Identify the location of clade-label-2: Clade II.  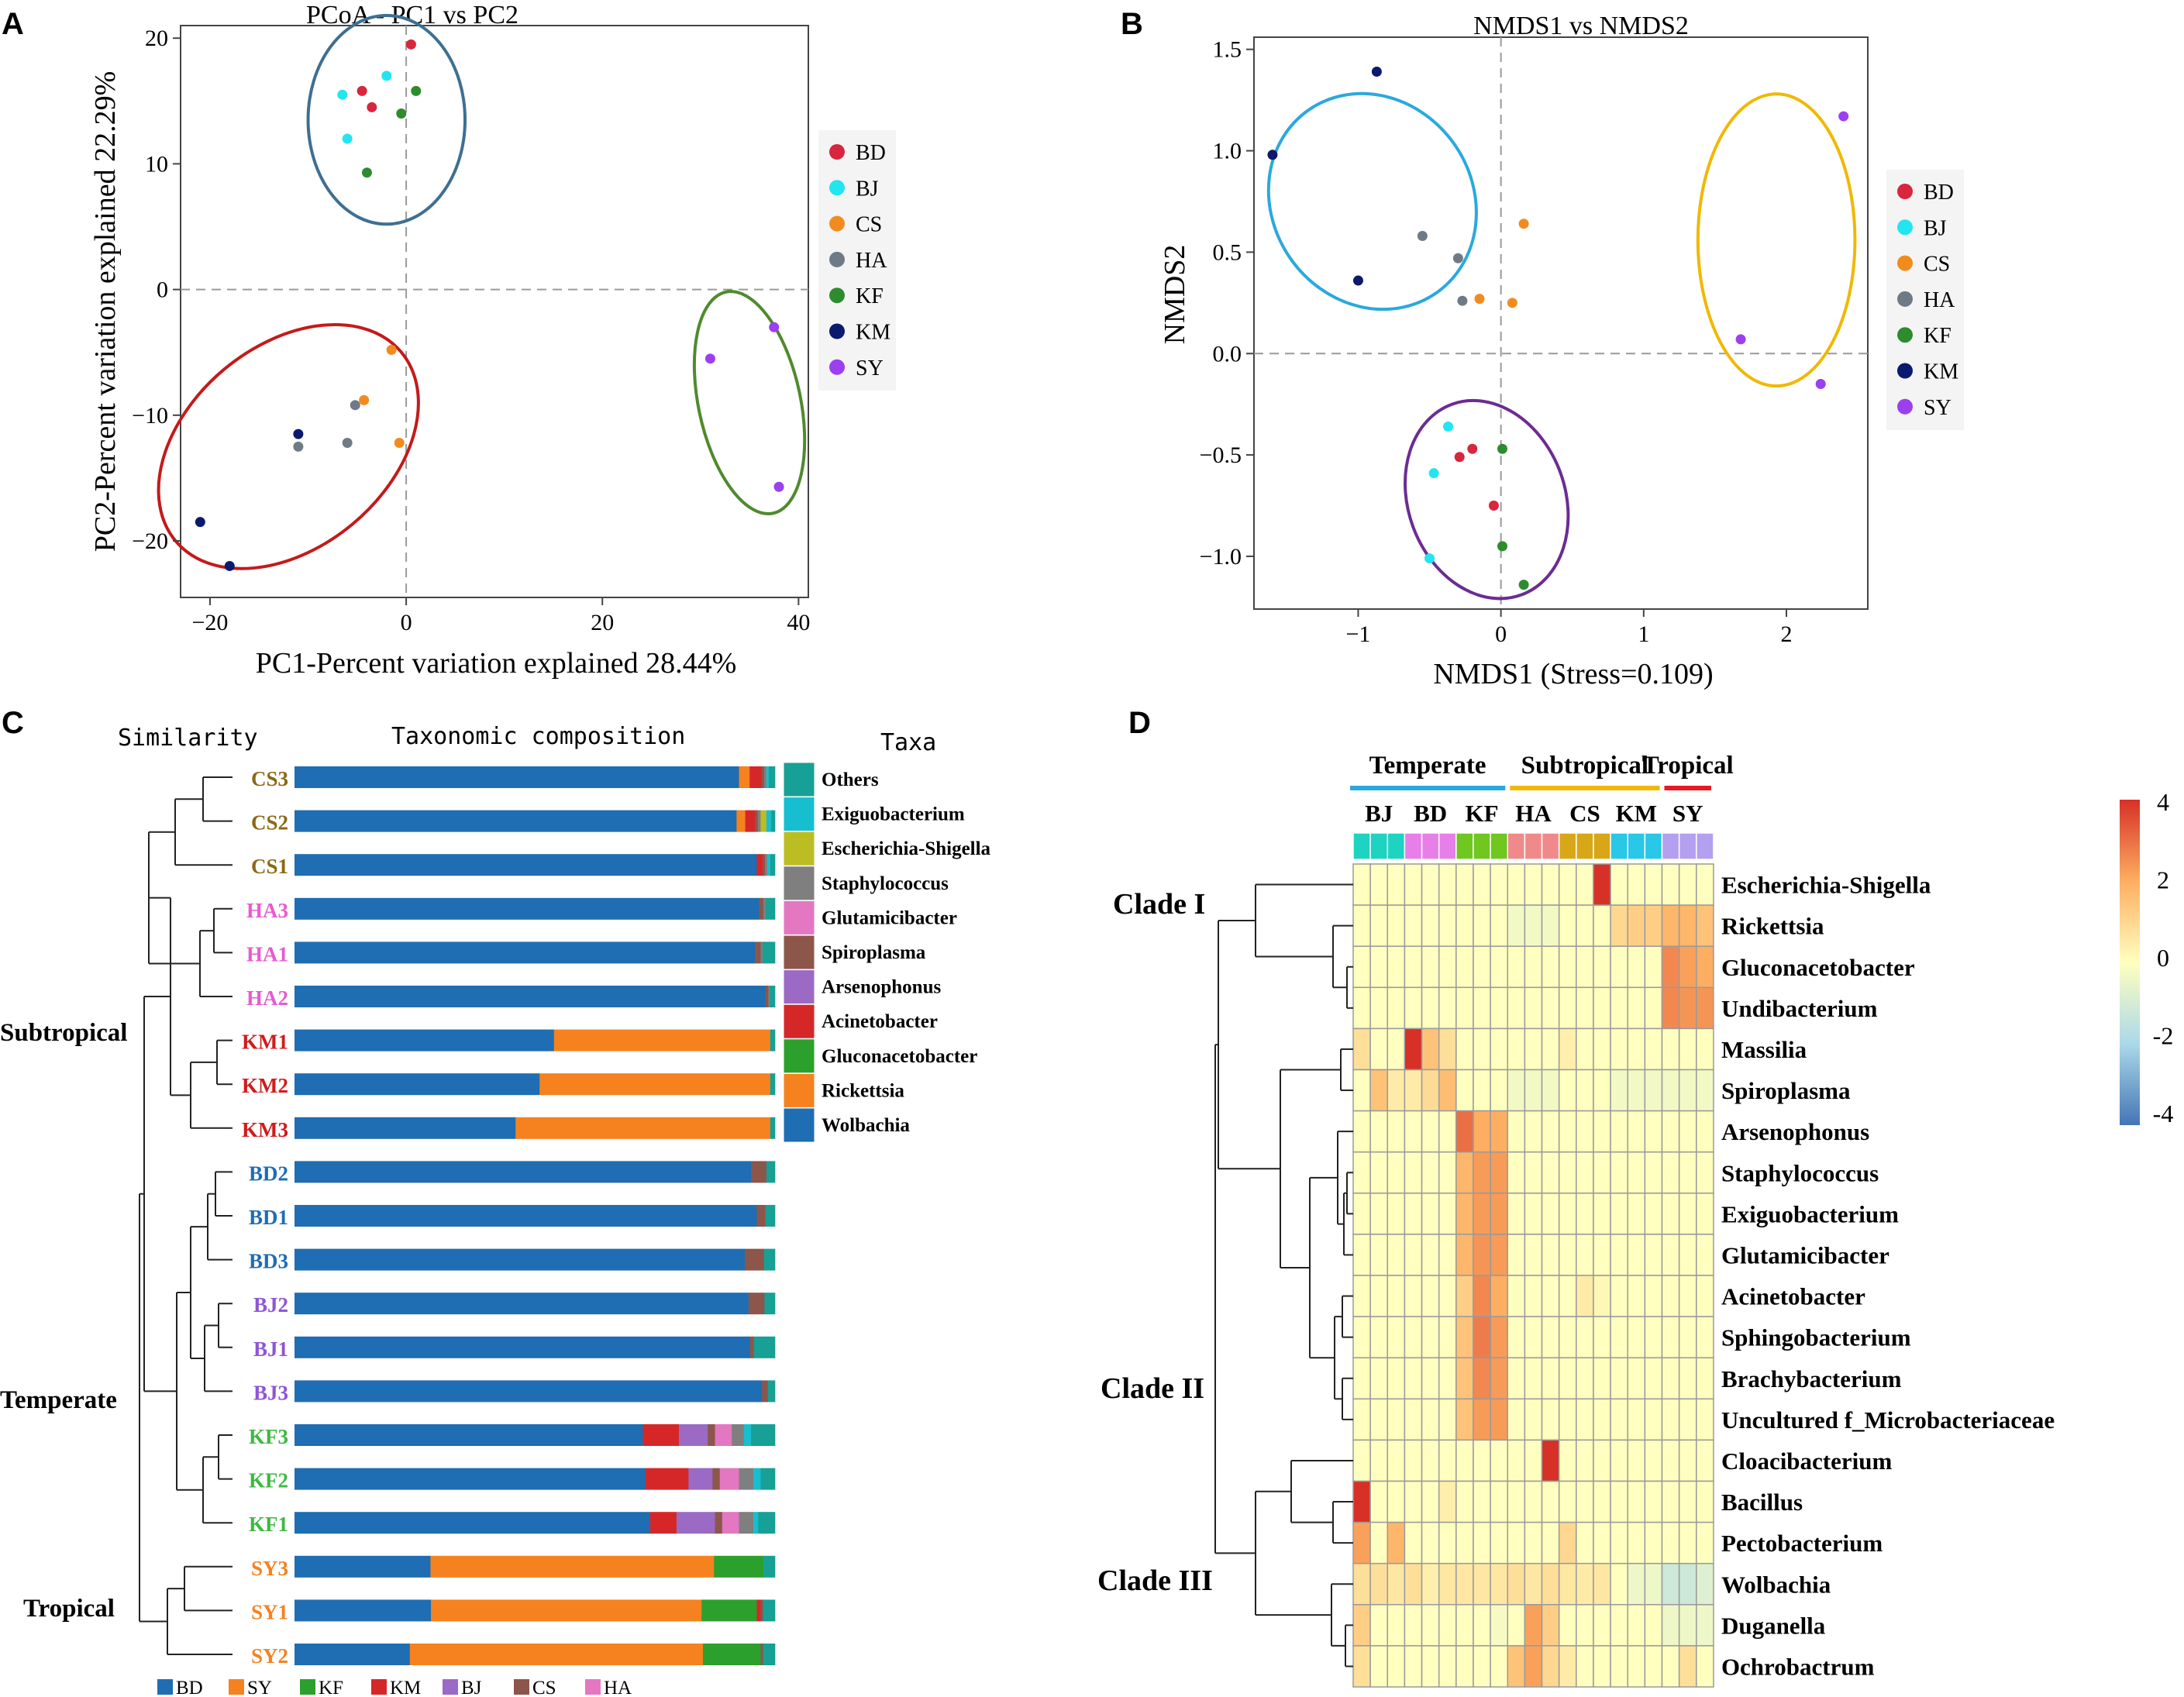
(1152, 1388).